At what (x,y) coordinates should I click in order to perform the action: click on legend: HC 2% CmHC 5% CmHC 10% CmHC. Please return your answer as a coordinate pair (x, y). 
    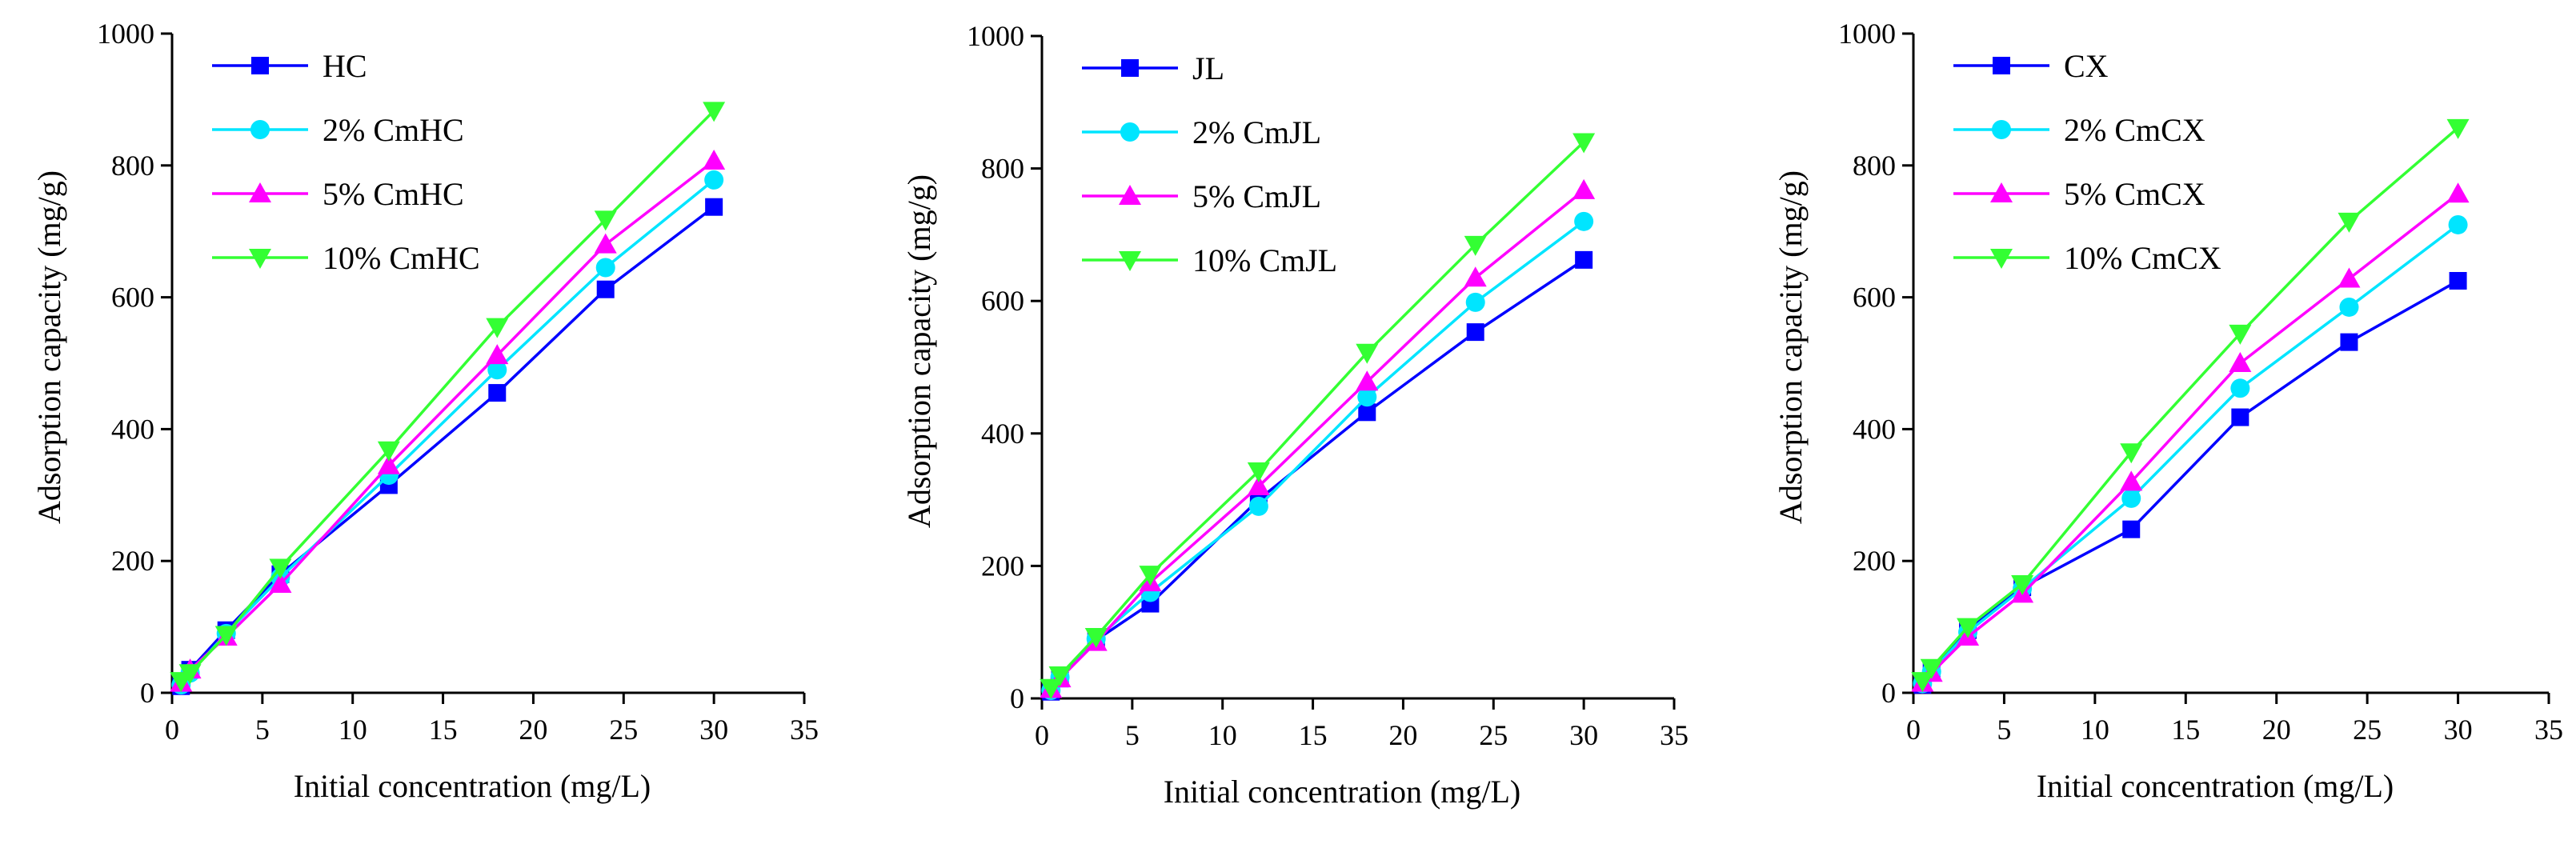
    Looking at the image, I should click on (346, 162).